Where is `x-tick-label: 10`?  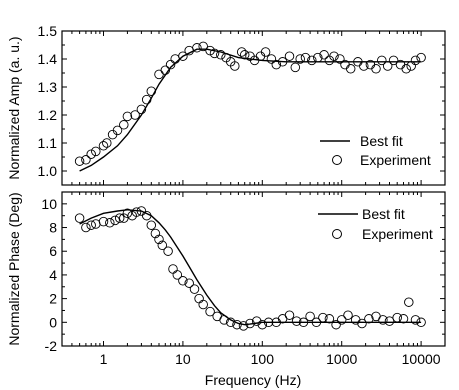
x-tick-label: 10 is located at coordinates (183, 359).